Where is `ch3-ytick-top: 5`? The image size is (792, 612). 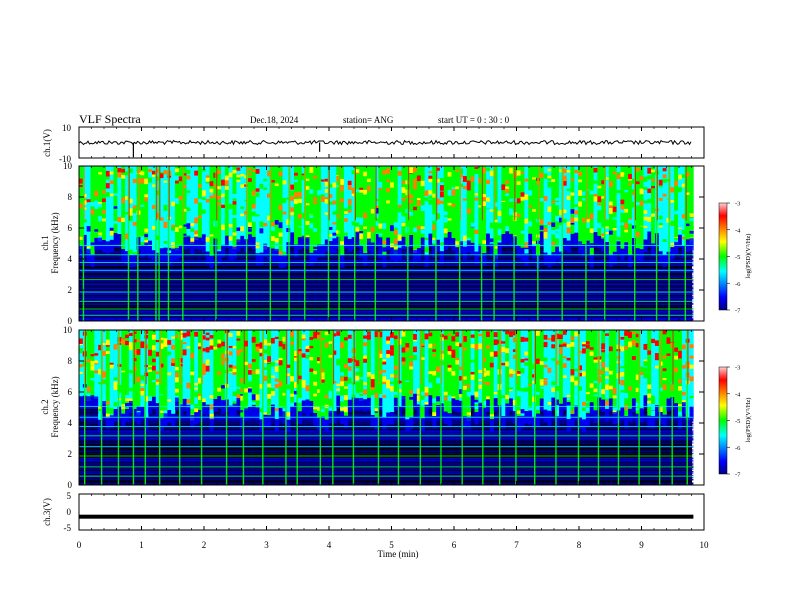 ch3-ytick-top: 5 is located at coordinates (69, 496).